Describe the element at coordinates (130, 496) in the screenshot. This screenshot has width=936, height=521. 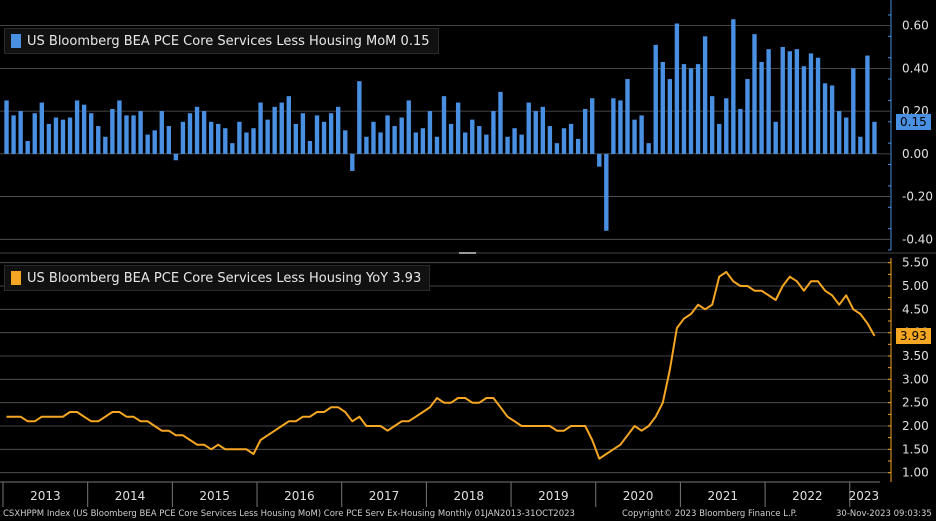
I see `x-tick-label: 2014` at that location.